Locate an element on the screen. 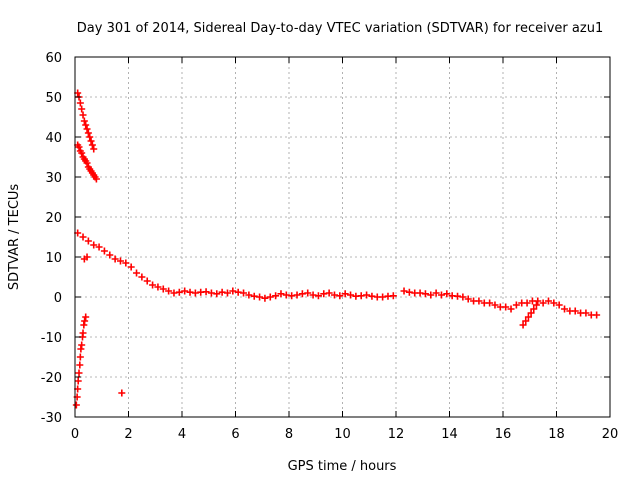  x-tick-label: 6 is located at coordinates (235, 434).